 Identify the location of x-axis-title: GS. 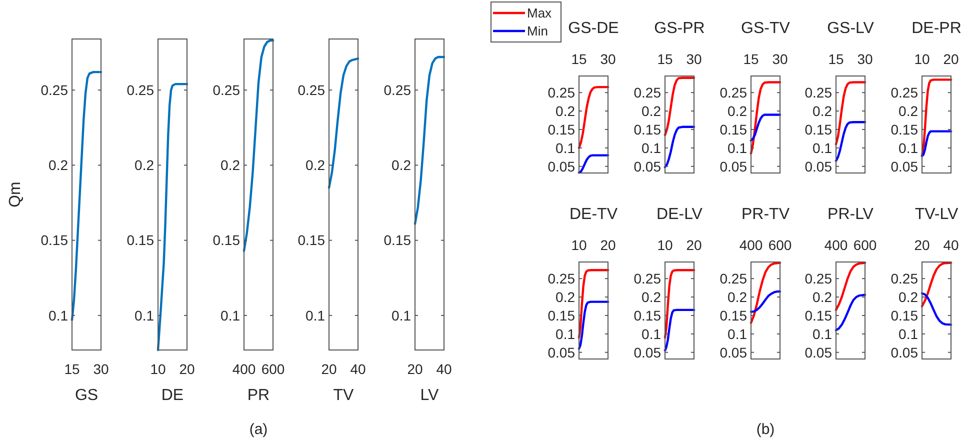
(86, 395).